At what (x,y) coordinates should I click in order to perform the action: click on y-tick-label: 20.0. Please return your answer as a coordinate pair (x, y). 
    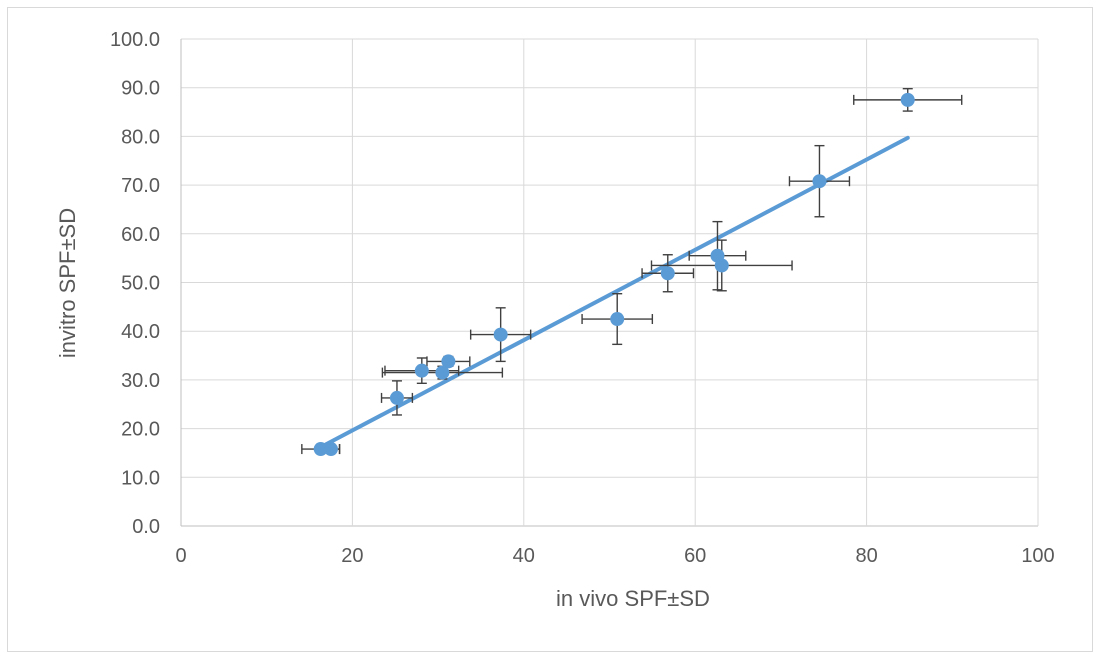
    Looking at the image, I should click on (140, 430).